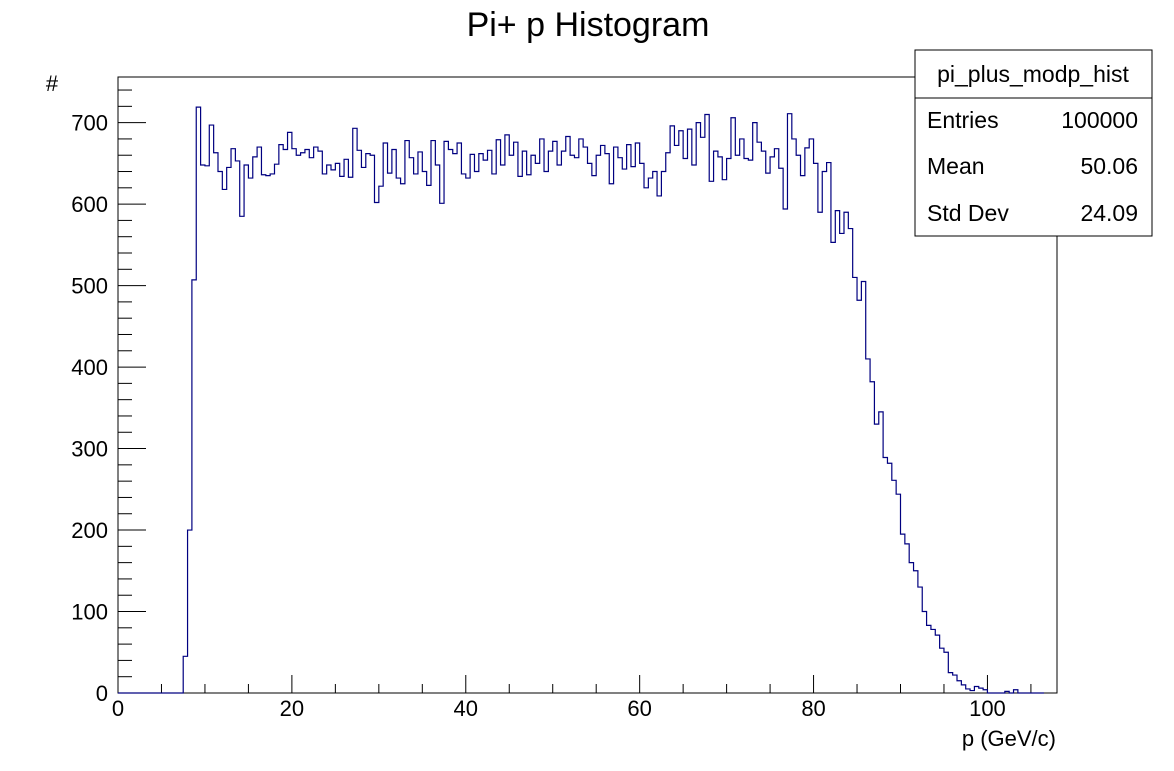 This screenshot has width=1174, height=771. I want to click on chart-title: Pi+ p Histogram, so click(588, 25).